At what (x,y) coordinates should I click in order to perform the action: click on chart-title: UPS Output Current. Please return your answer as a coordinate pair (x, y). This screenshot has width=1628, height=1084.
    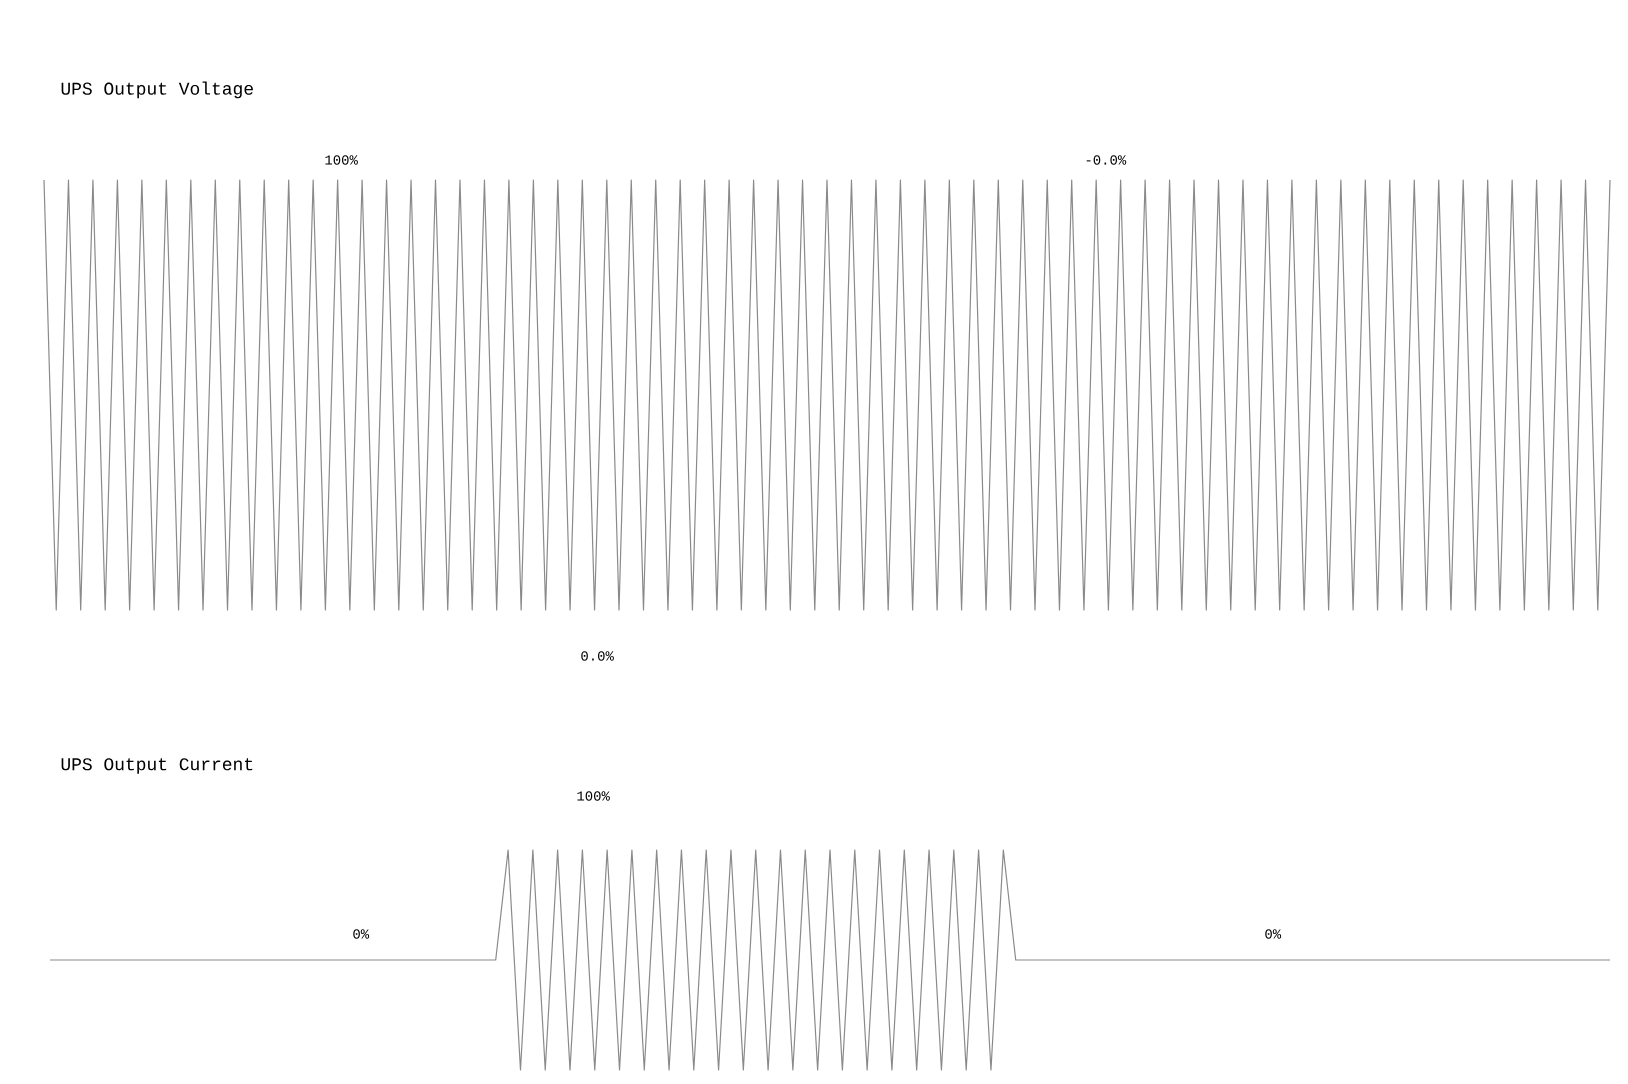
    Looking at the image, I should click on (157, 766).